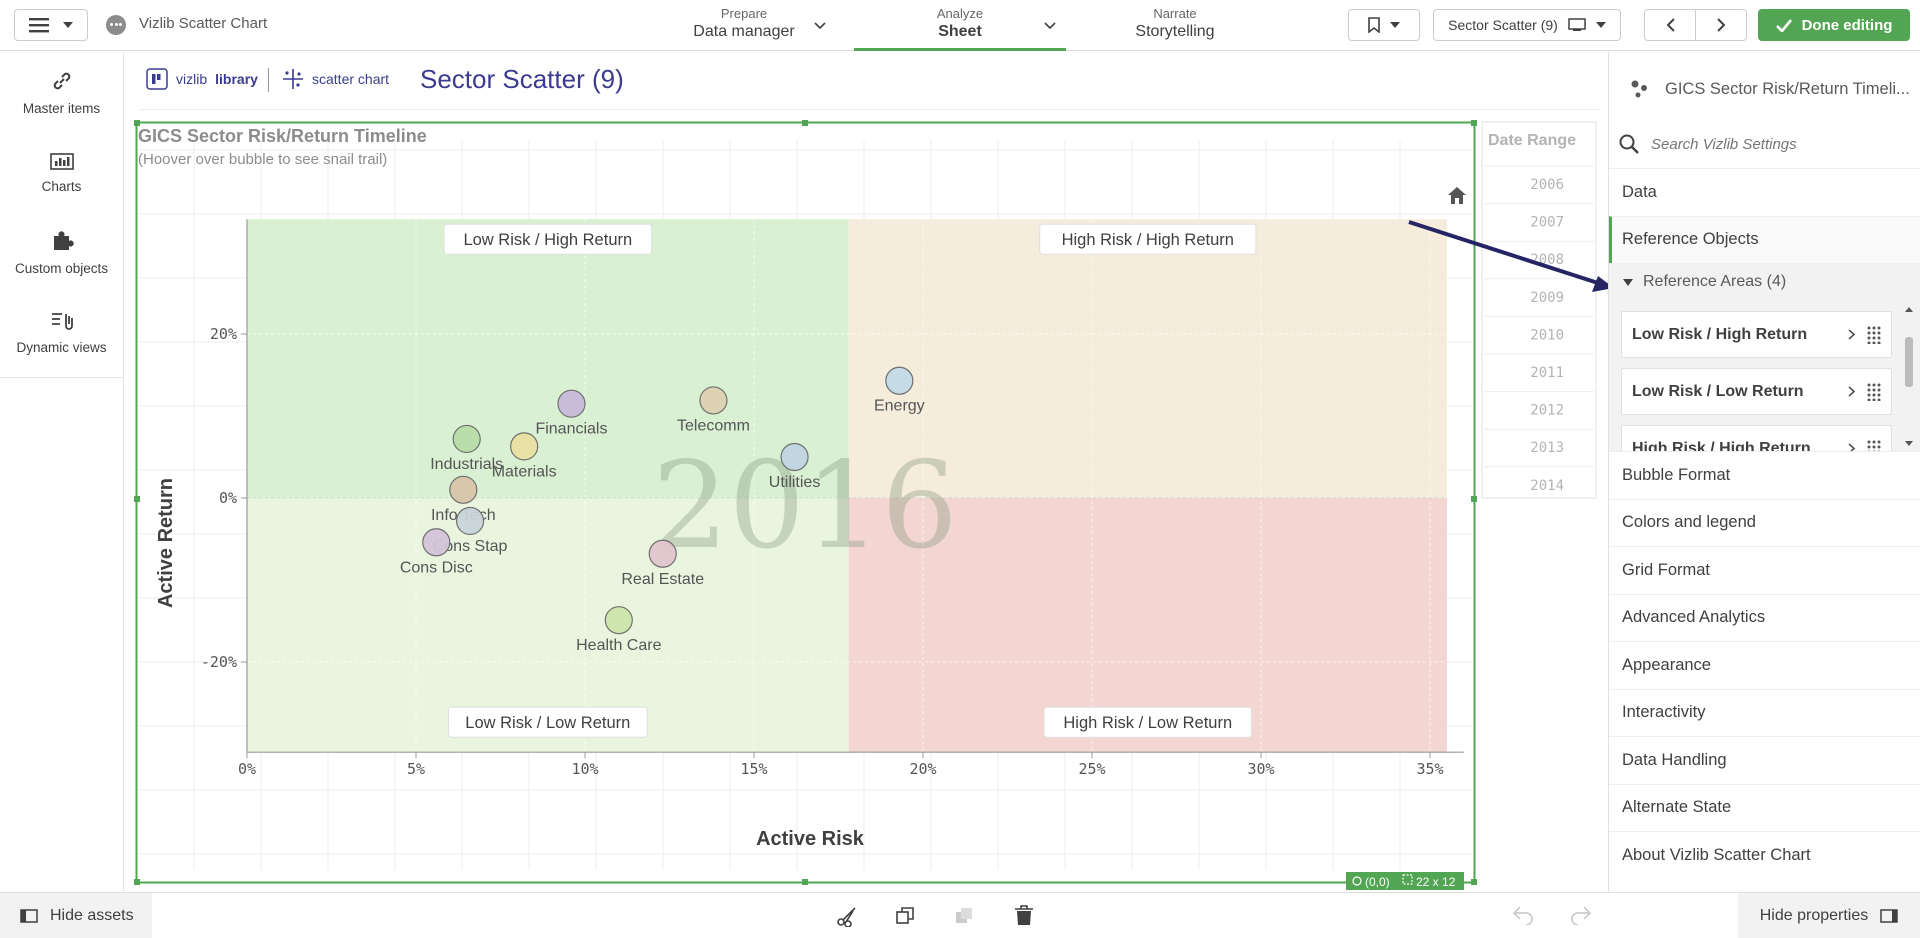 This screenshot has height=938, width=1920. Describe the element at coordinates (1764, 282) in the screenshot. I see `reference-areas-toggle: Reference Areas (4)` at that location.